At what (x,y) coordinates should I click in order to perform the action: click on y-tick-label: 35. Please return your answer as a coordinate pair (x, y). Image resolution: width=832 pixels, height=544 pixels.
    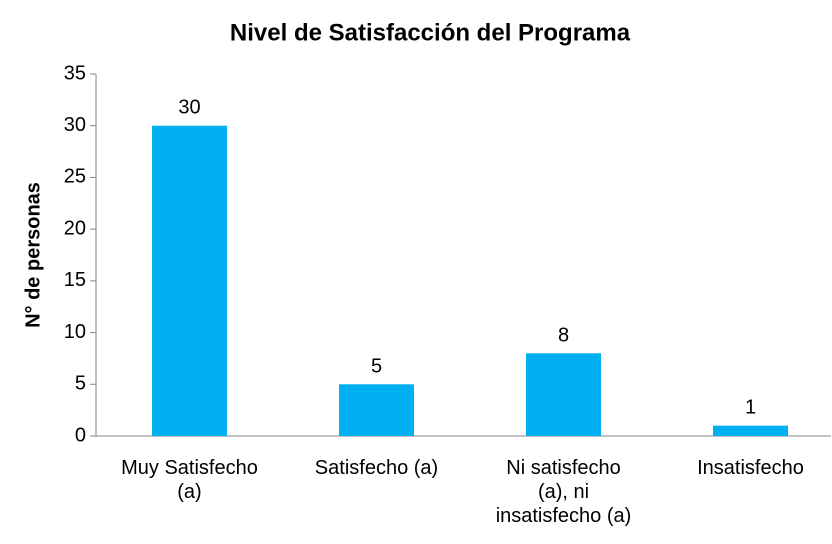
    Looking at the image, I should click on (75, 73).